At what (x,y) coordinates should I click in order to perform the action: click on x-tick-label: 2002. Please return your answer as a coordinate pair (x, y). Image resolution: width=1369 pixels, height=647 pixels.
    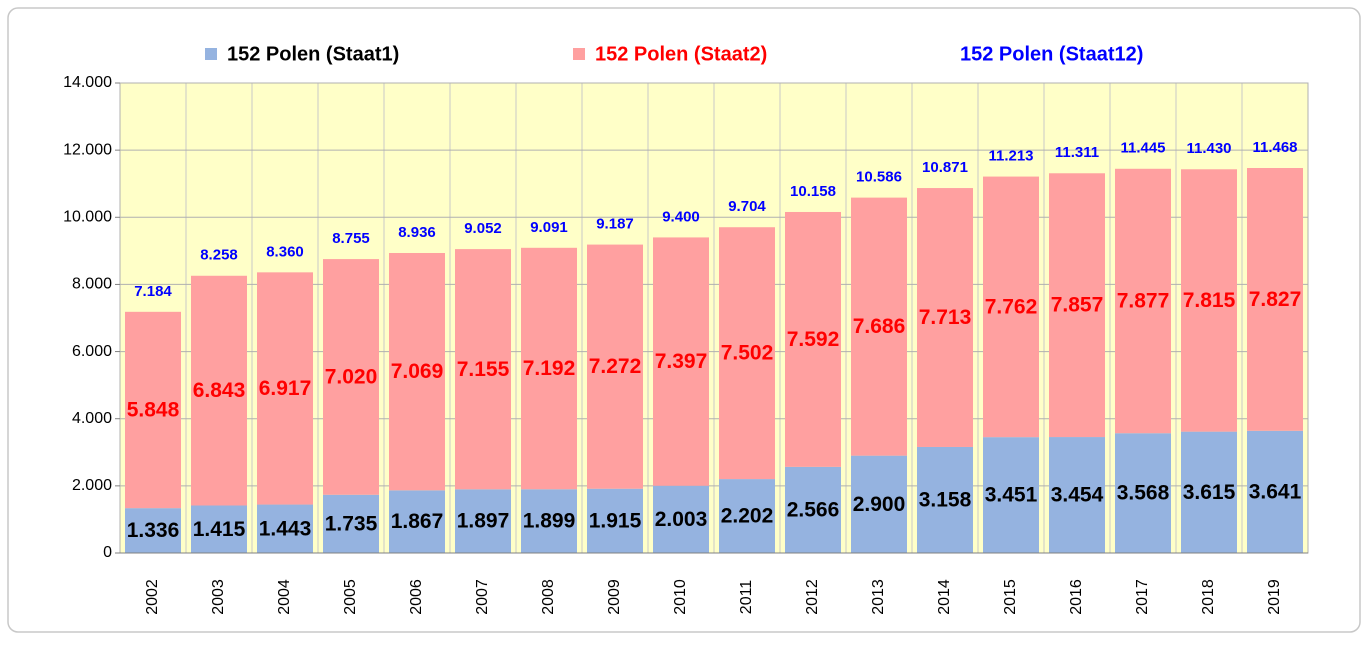
    Looking at the image, I should click on (152, 597).